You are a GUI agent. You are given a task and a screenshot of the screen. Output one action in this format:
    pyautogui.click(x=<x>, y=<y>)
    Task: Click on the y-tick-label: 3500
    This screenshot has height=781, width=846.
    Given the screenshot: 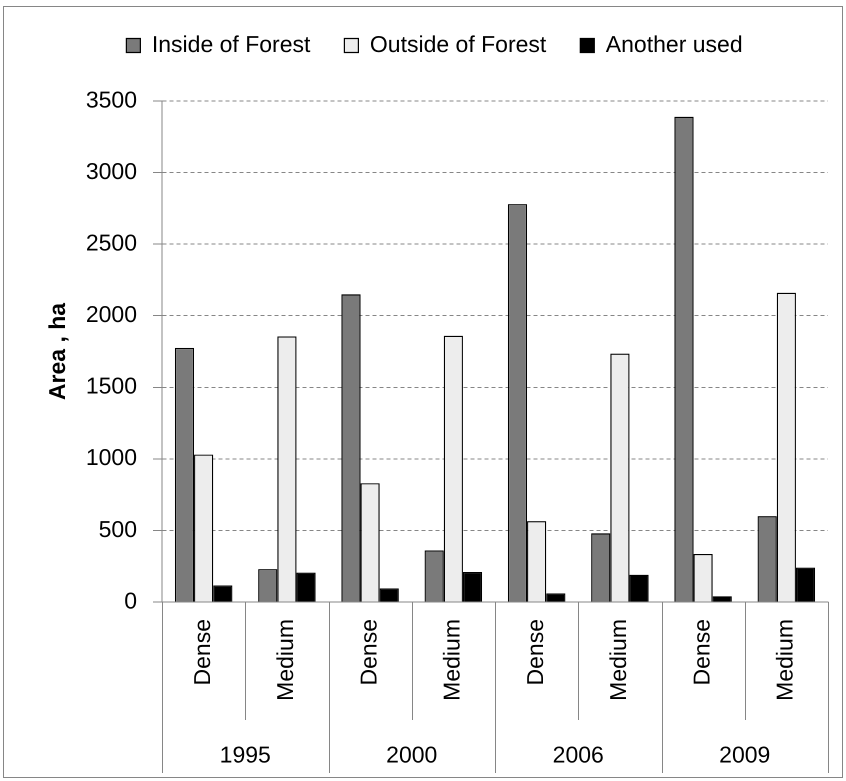 What is the action you would take?
    pyautogui.click(x=111, y=99)
    